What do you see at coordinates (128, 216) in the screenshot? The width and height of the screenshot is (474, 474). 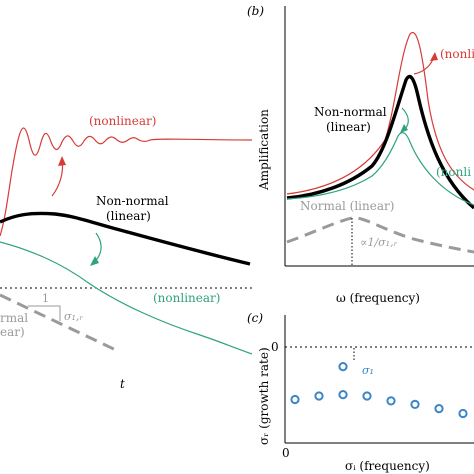 I see `panel-a-nonnormal-label-2: (linear)` at bounding box center [128, 216].